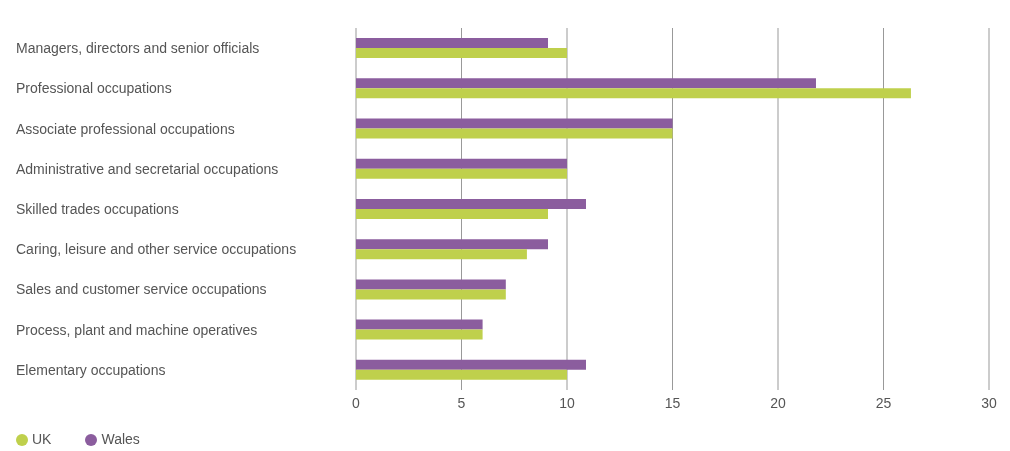 This screenshot has width=1010, height=451. What do you see at coordinates (147, 168) in the screenshot?
I see `y-tick-label: Administrative and secretarial occupations` at bounding box center [147, 168].